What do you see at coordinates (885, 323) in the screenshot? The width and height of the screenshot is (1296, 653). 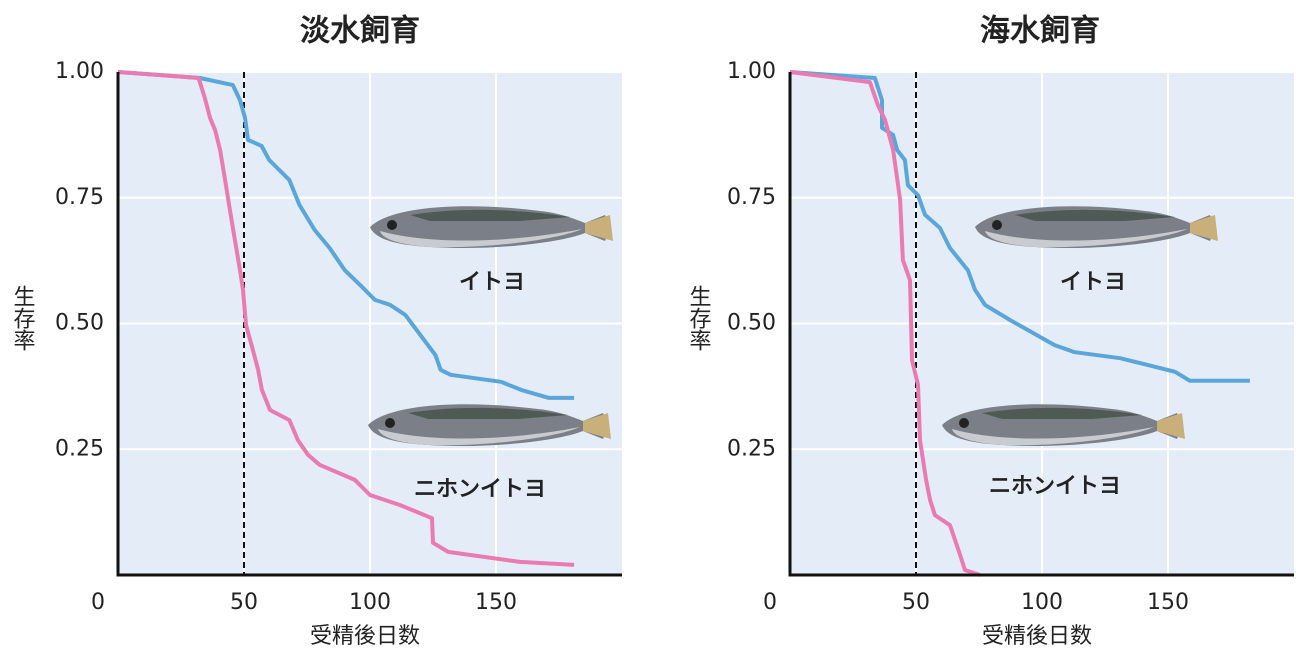 I see `survival-line` at bounding box center [885, 323].